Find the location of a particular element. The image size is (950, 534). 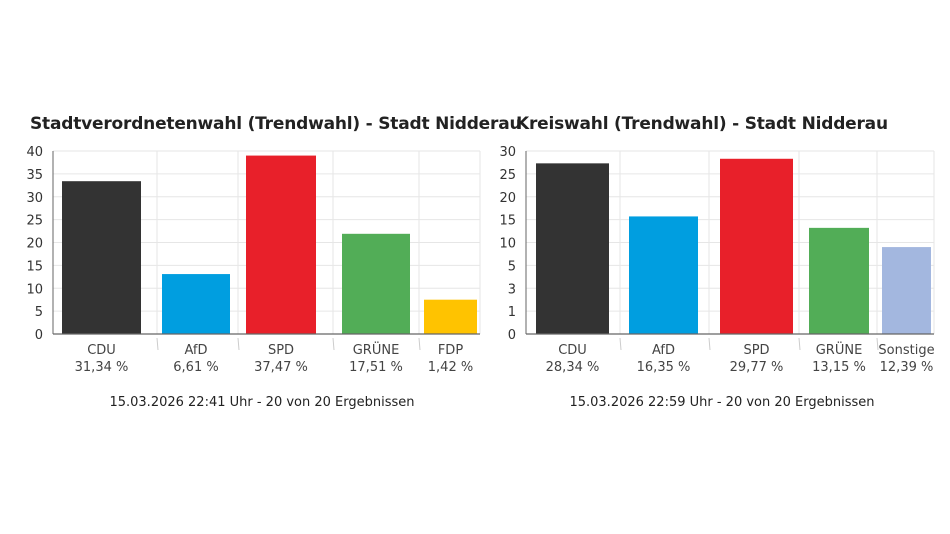

x-category-label: FDP is located at coordinates (450, 350).